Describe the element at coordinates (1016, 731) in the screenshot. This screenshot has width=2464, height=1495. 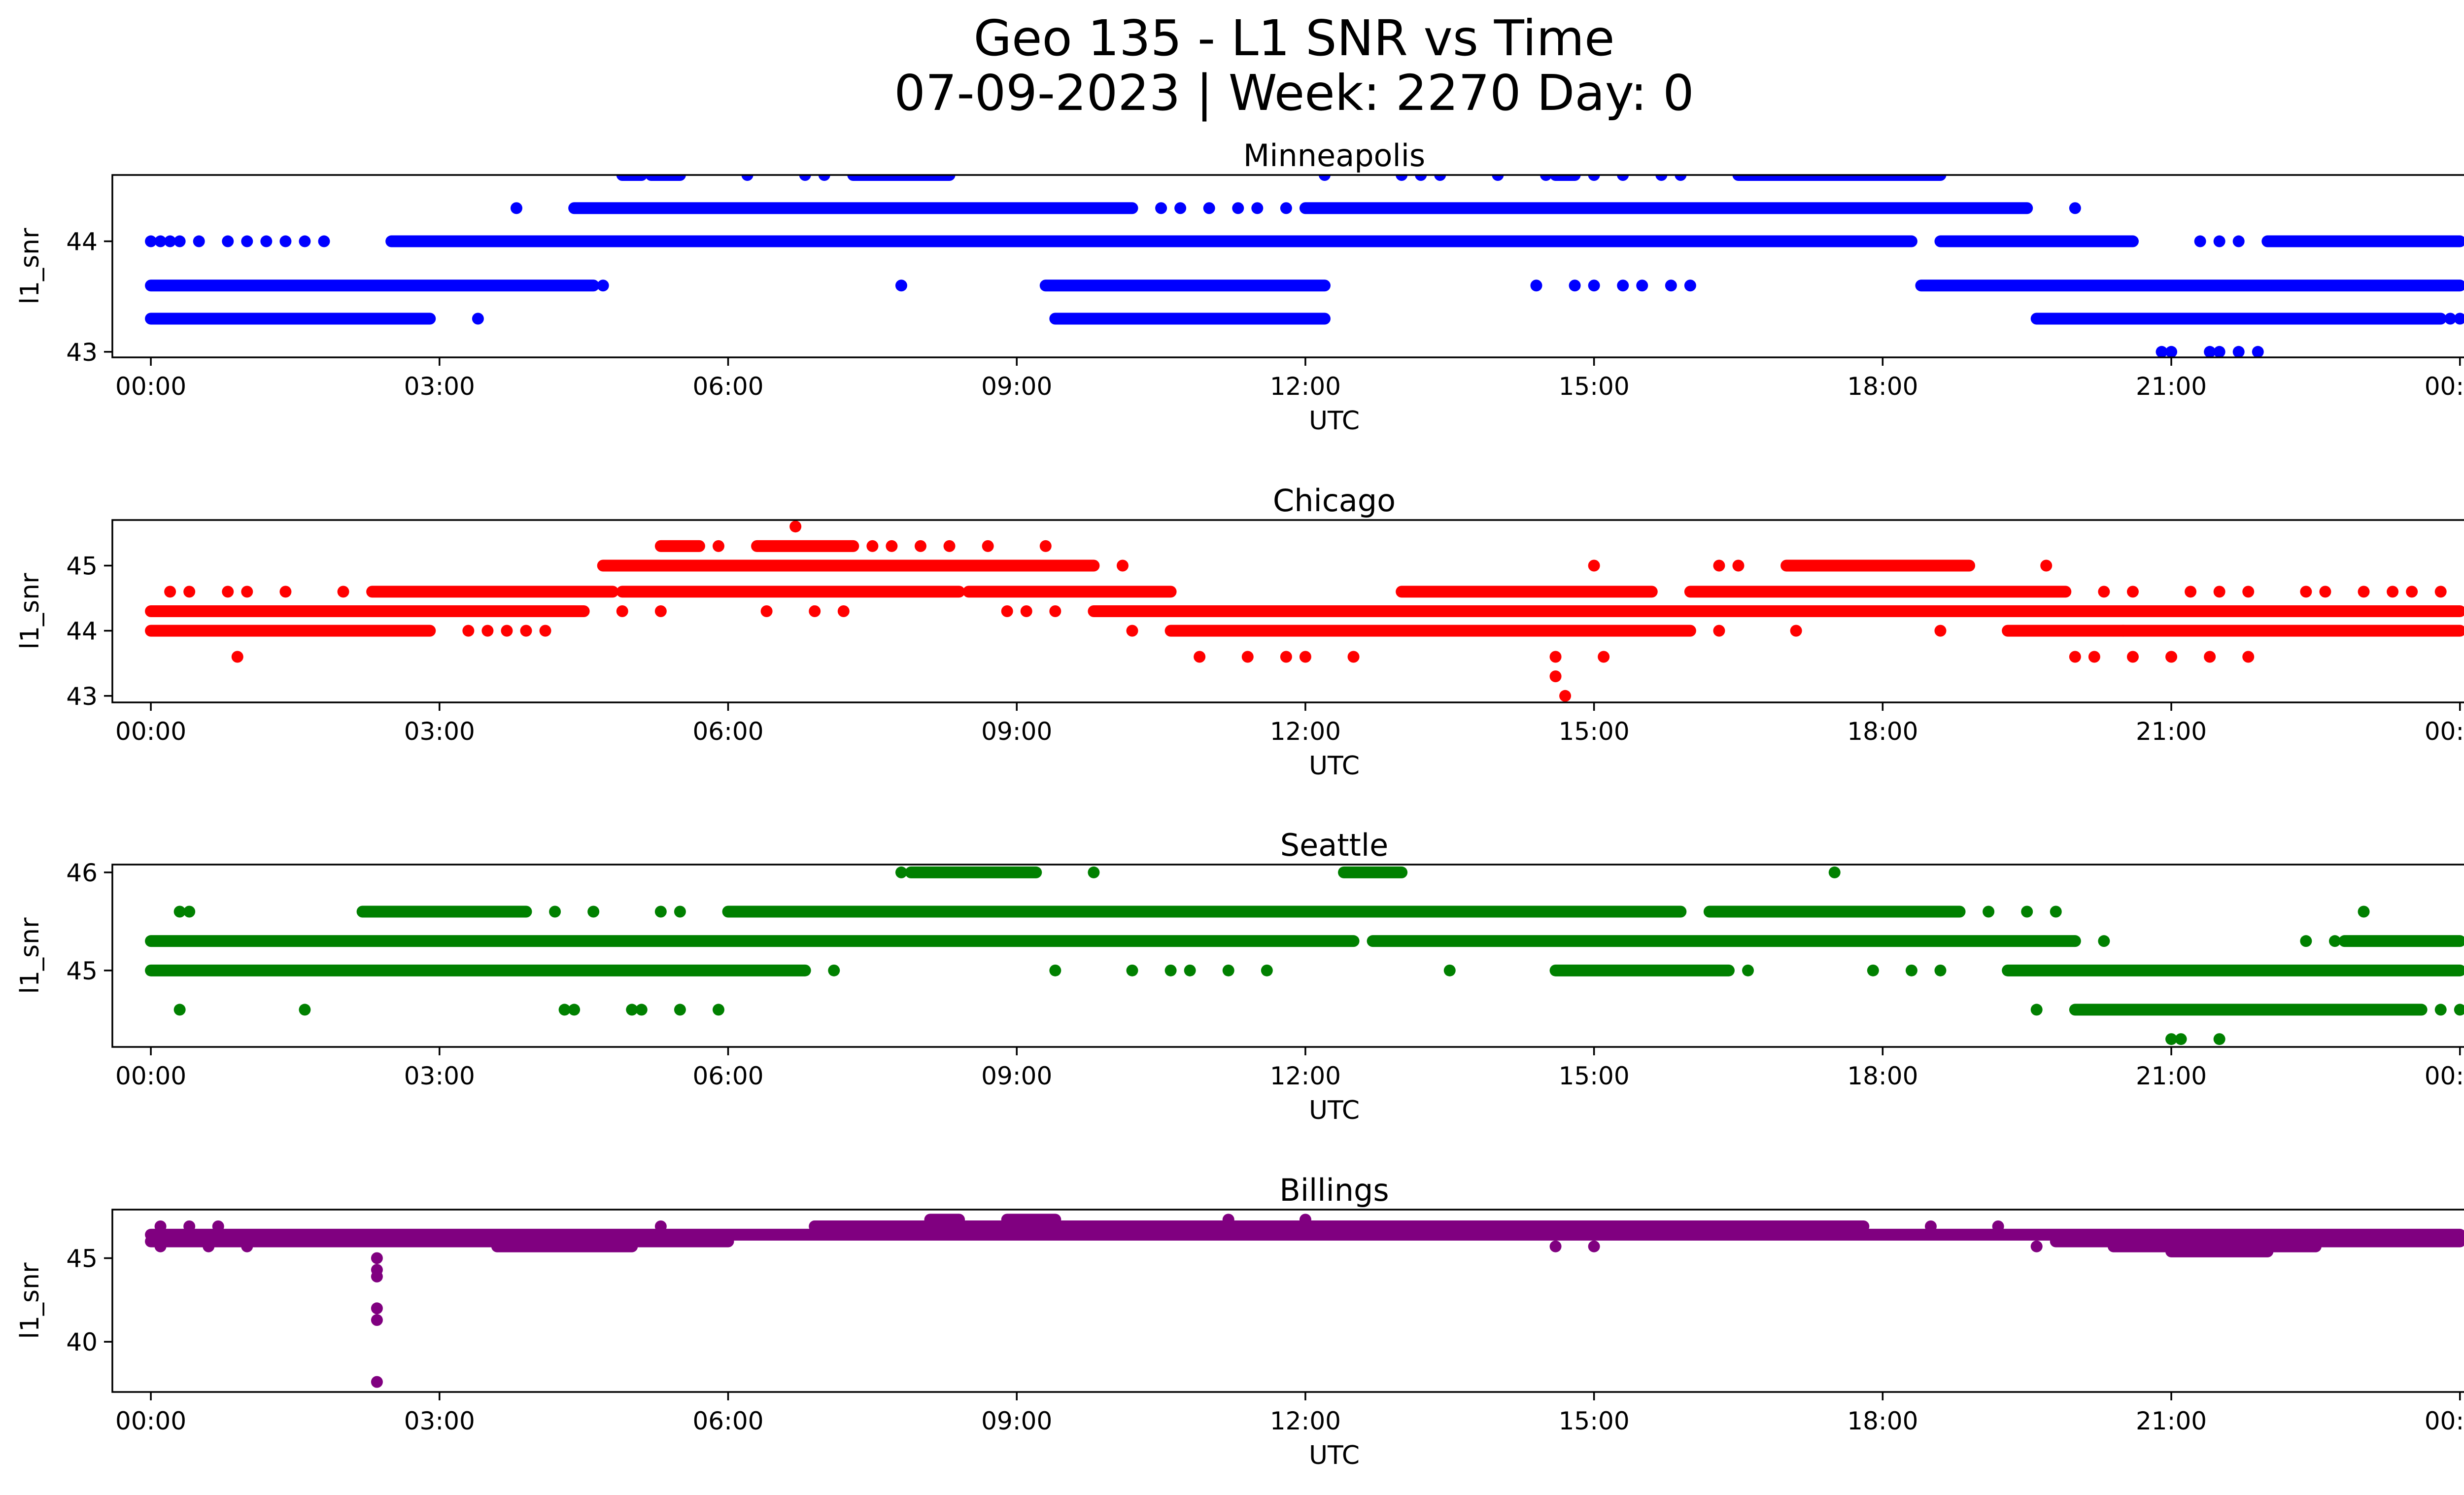
I see `x-tick-label: 09:00` at that location.